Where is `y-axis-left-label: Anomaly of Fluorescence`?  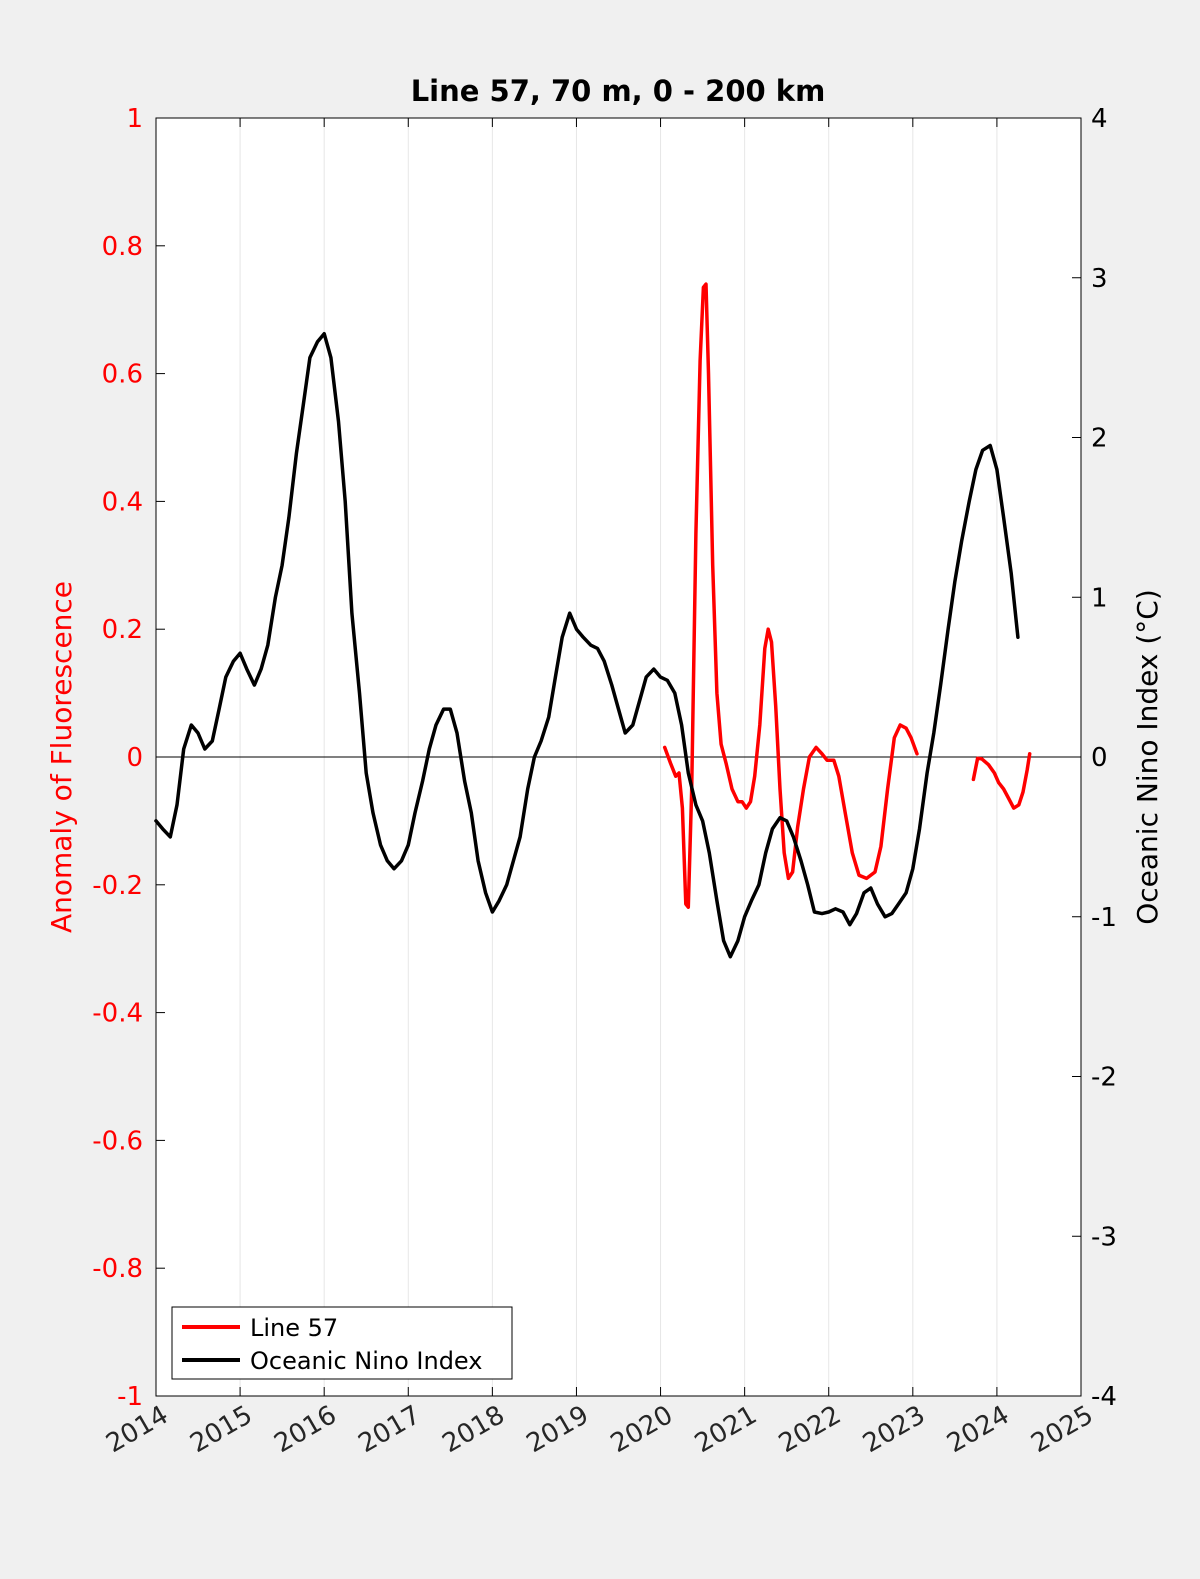 y-axis-left-label: Anomaly of Fluorescence is located at coordinates (61, 757).